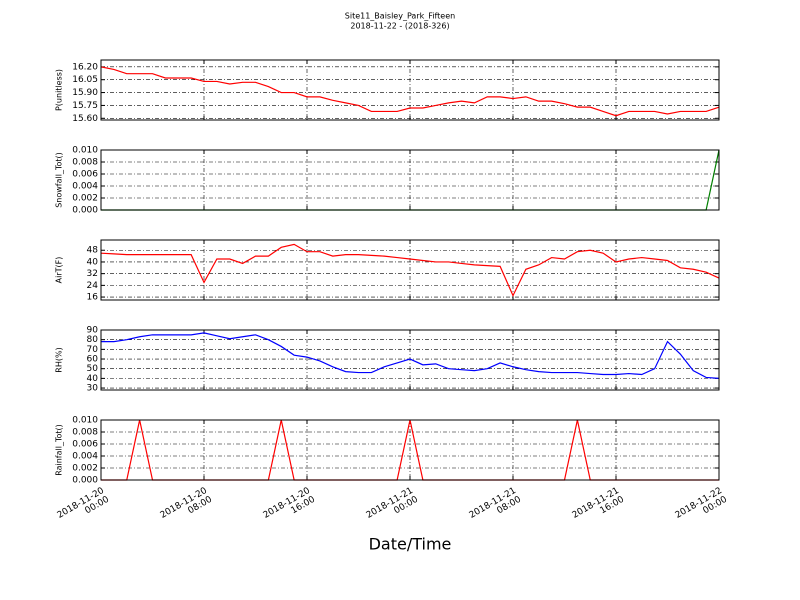 The width and height of the screenshot is (800, 600). What do you see at coordinates (59, 270) in the screenshot?
I see `y-axis-title: AirT(F)` at bounding box center [59, 270].